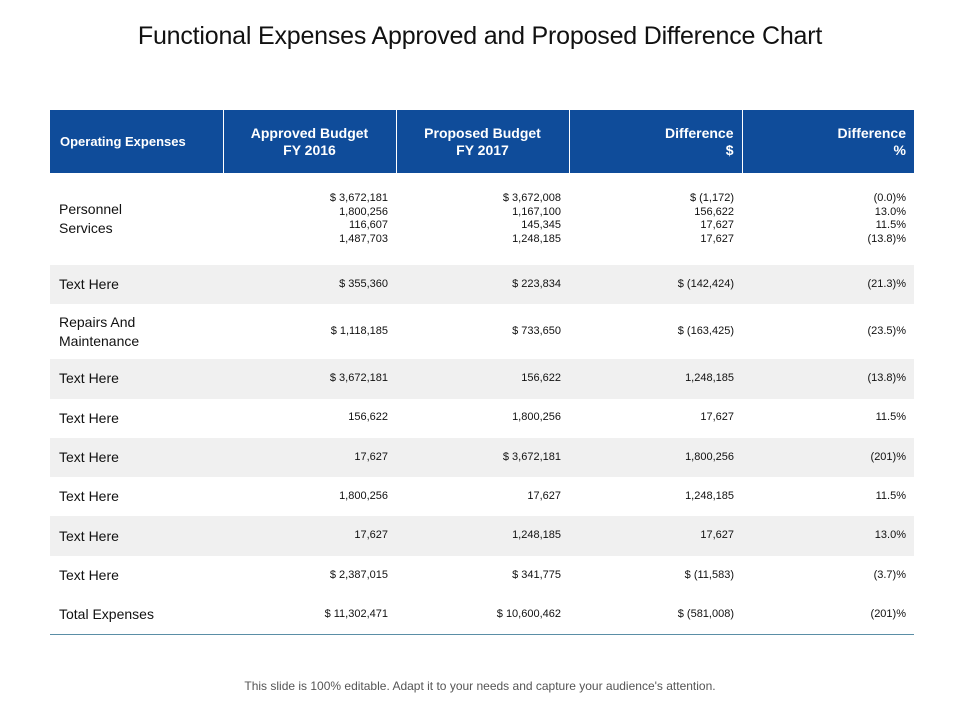 This screenshot has height=720, width=960. Describe the element at coordinates (655, 615) in the screenshot. I see `difference-cell: $ (581,008)` at that location.